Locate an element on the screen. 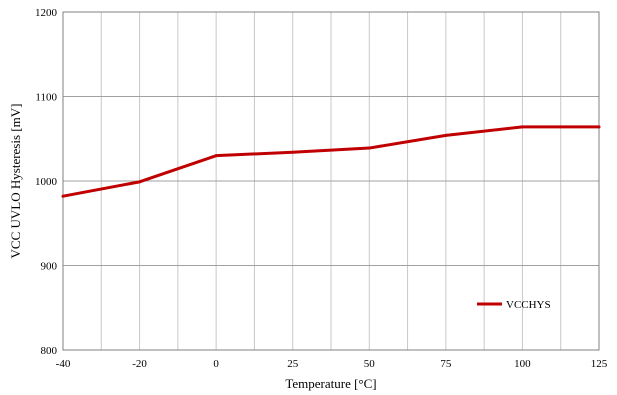 This screenshot has height=395, width=617. legend-label: VCCHYS is located at coordinates (528, 305).